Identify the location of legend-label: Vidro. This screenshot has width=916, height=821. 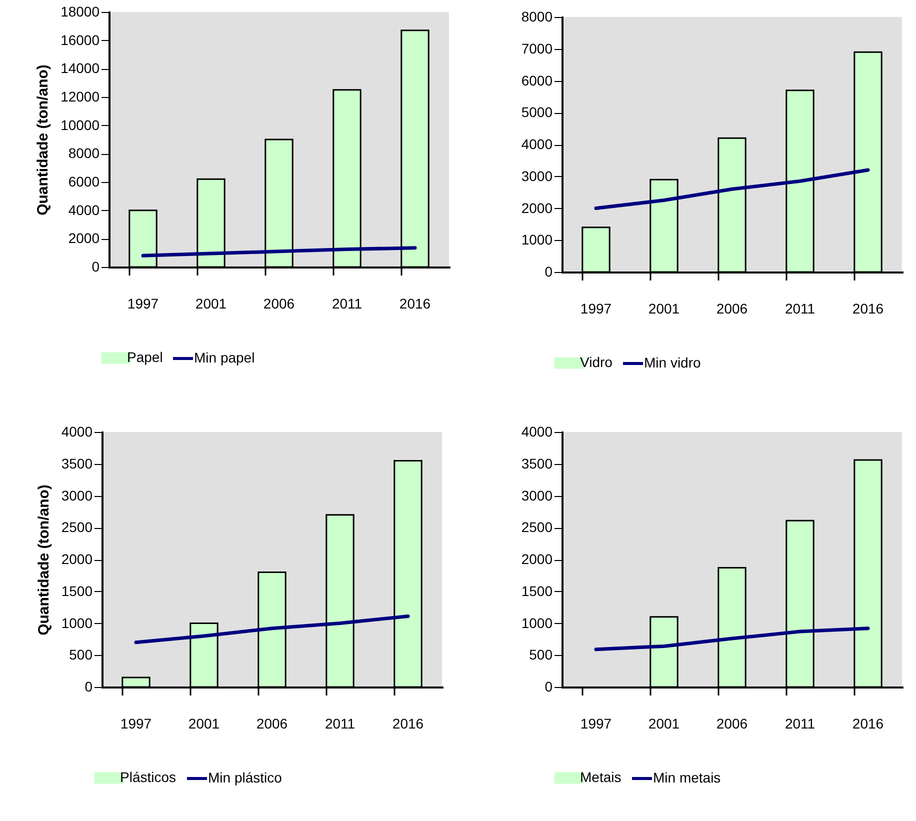
(596, 362).